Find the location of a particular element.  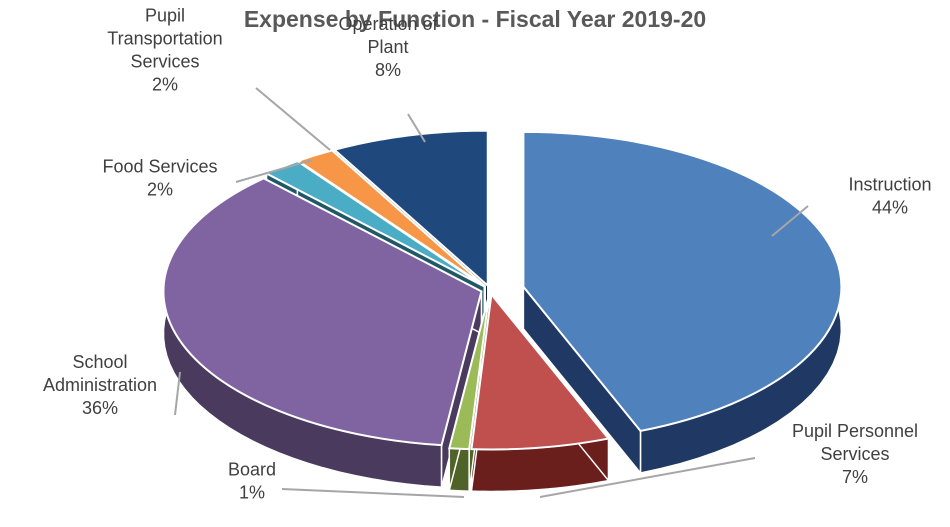

slice-percent: 36% is located at coordinates (100, 408).